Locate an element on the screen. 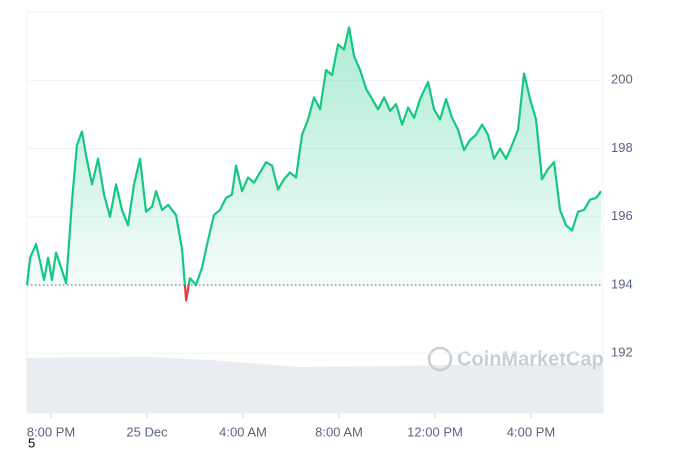 This screenshot has height=450, width=675. y-tick-label: 198 is located at coordinates (622, 147).